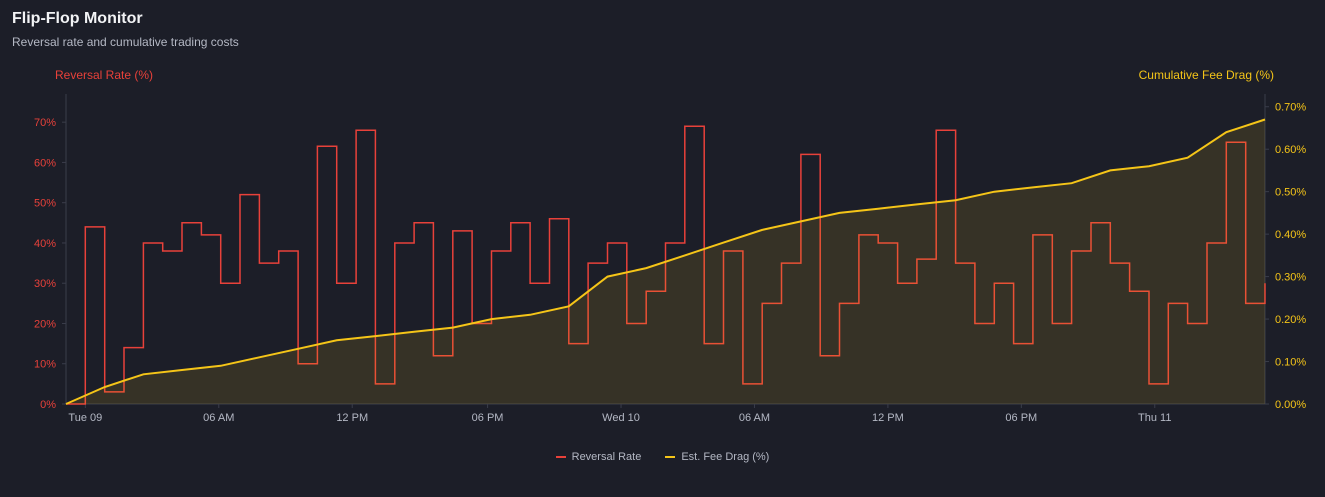 The height and width of the screenshot is (497, 1325). I want to click on right-tick-label: 0.10%, so click(1290, 363).